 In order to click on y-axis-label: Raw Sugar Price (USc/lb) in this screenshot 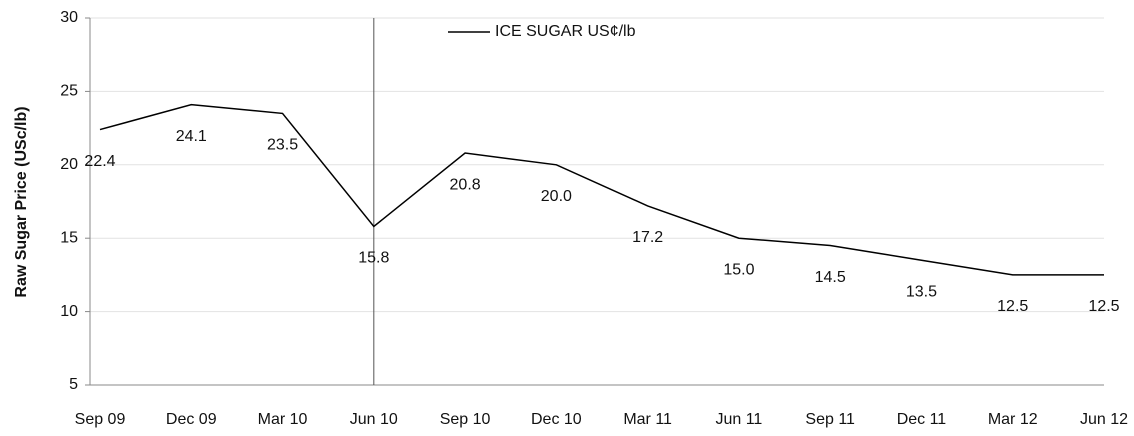, I will do `click(21, 201)`.